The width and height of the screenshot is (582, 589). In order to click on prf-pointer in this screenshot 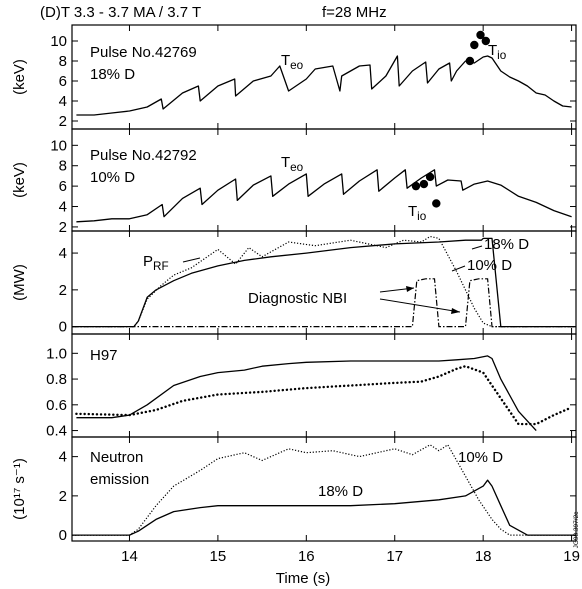, I will do `click(191, 260)`.